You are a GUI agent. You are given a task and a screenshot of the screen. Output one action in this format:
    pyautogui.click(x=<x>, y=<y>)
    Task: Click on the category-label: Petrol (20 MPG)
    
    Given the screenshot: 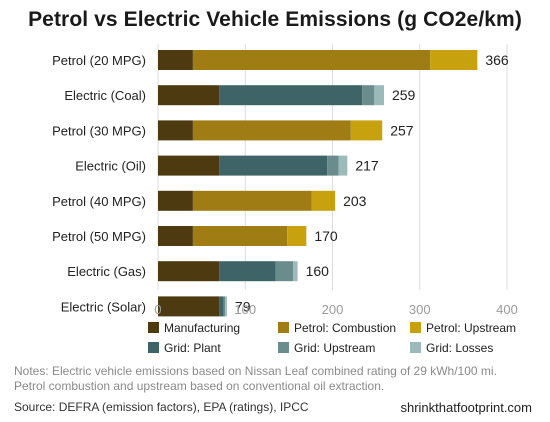 What is the action you would take?
    pyautogui.click(x=99, y=60)
    